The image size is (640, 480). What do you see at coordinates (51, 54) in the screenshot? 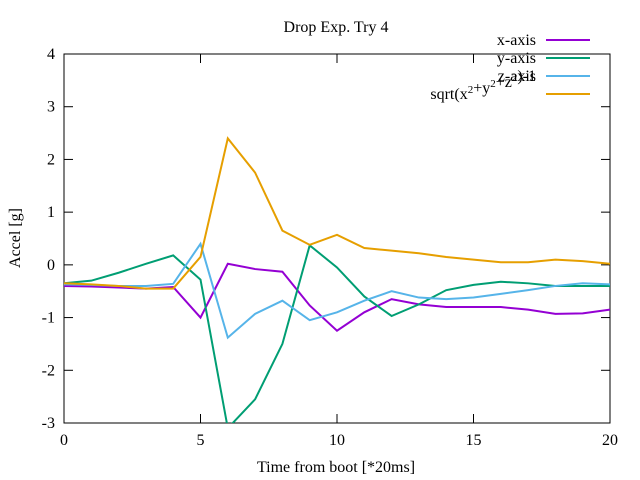
I see `y-tick-label: 4` at bounding box center [51, 54].